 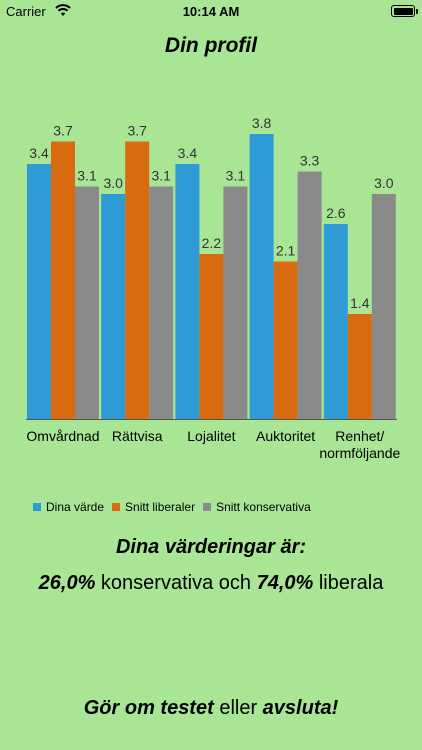 I want to click on category-label: Renhet/, so click(x=359, y=436).